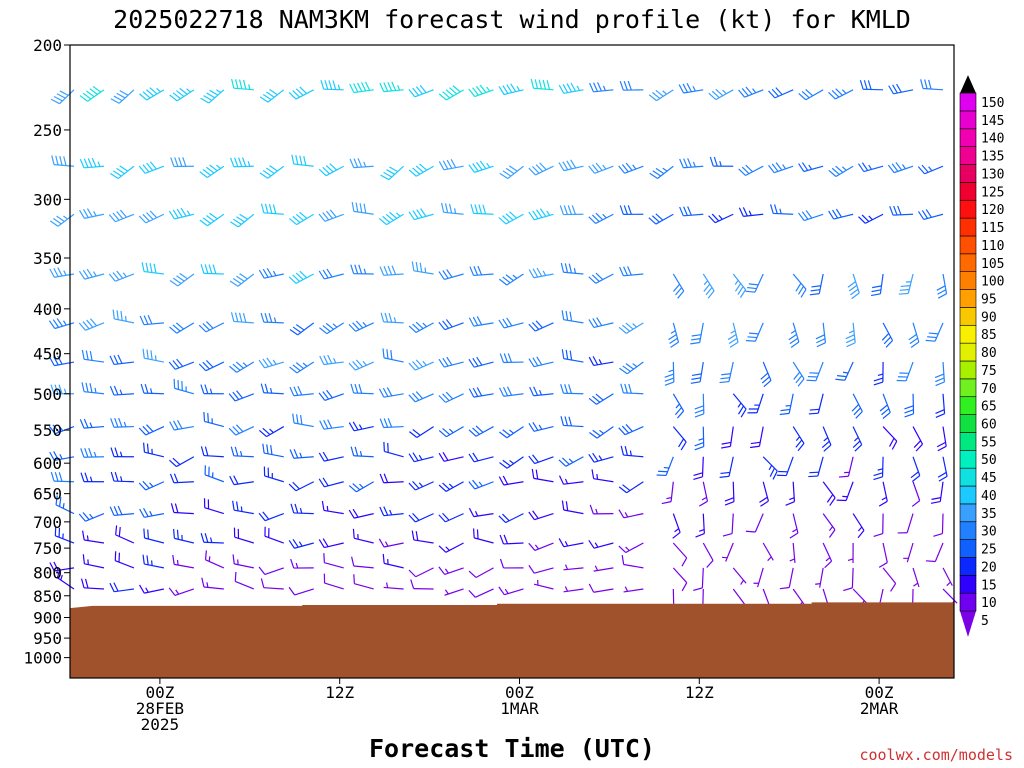 Image resolution: width=1024 pixels, height=768 pixels. What do you see at coordinates (989, 550) in the screenshot?
I see `colorbar-label: 25` at bounding box center [989, 550].